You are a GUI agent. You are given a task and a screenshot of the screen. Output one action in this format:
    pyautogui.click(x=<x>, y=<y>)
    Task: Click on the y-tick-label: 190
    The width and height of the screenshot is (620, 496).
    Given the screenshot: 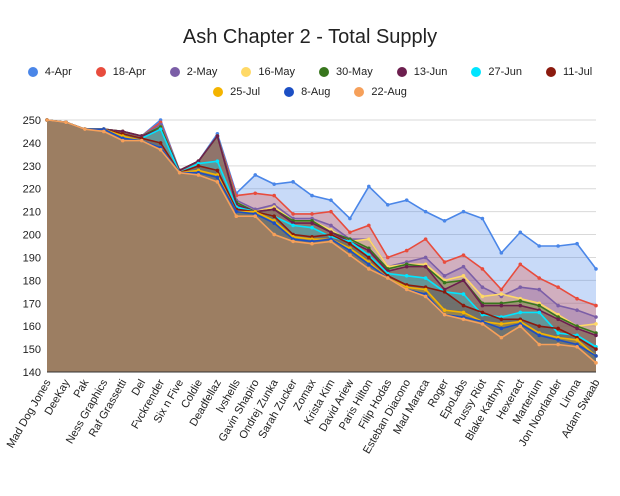 What is the action you would take?
    pyautogui.click(x=32, y=258)
    